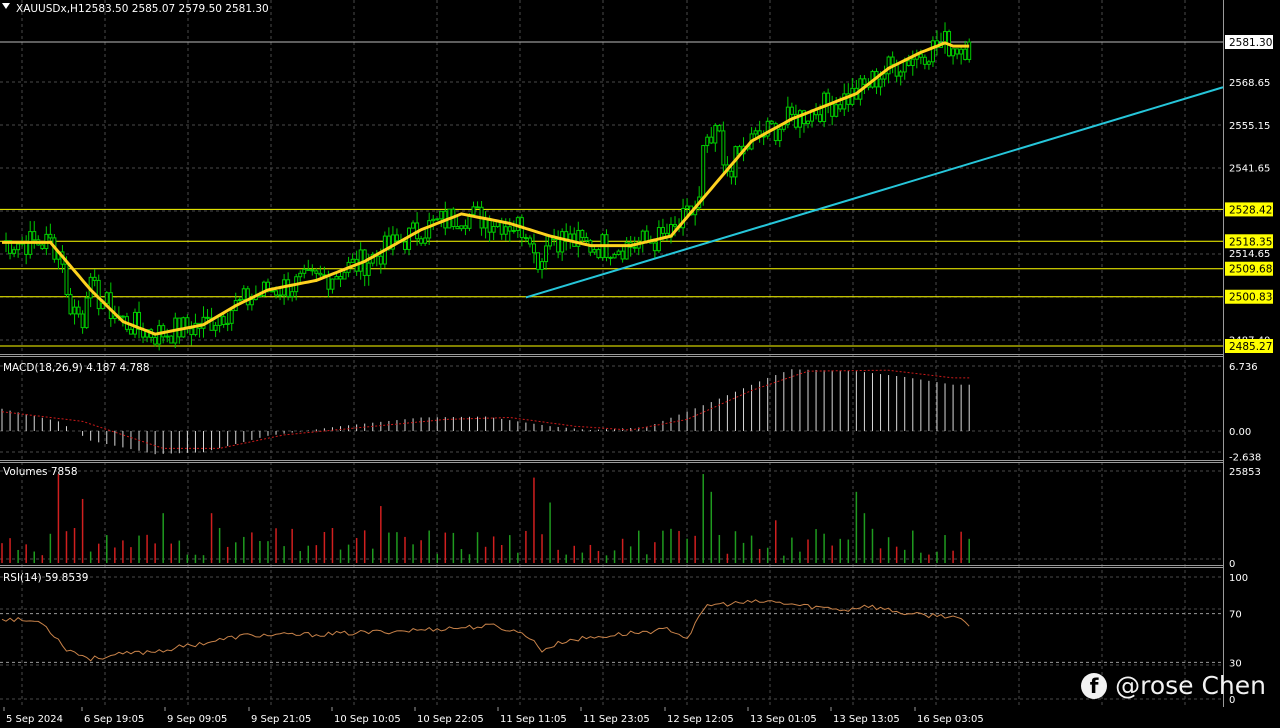 The image size is (1280, 728). What do you see at coordinates (1250, 347) in the screenshot?
I see `level-tag-text: 2485.27` at bounding box center [1250, 347].